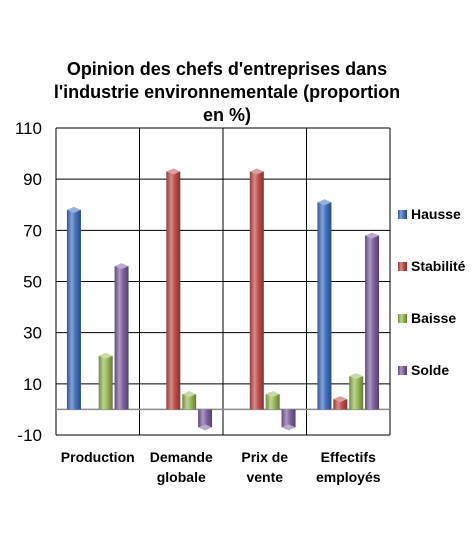  What do you see at coordinates (181, 457) in the screenshot?
I see `x-category-label: Demande` at bounding box center [181, 457].